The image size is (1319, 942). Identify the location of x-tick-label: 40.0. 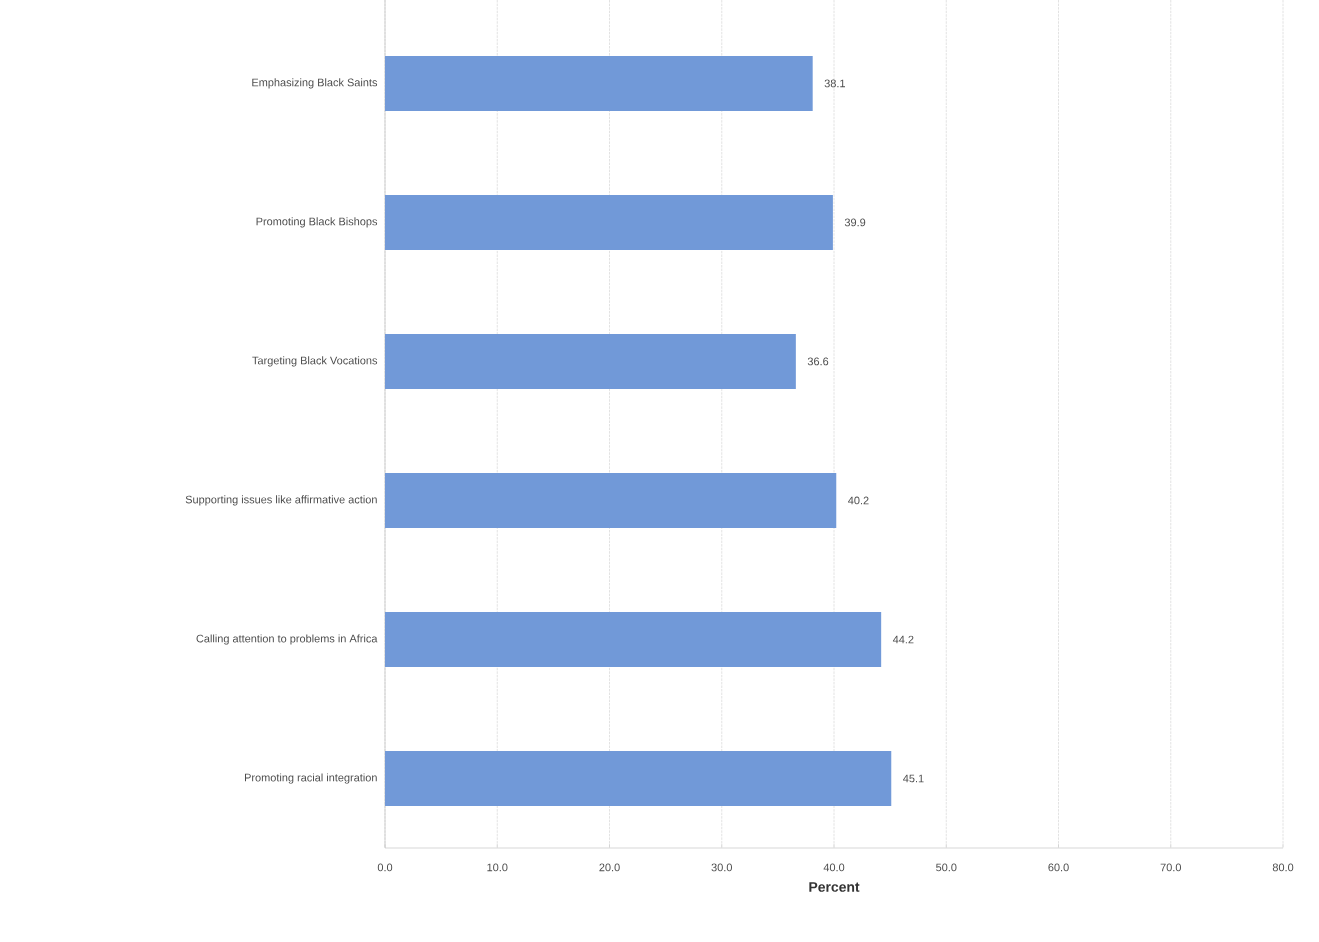
(834, 867).